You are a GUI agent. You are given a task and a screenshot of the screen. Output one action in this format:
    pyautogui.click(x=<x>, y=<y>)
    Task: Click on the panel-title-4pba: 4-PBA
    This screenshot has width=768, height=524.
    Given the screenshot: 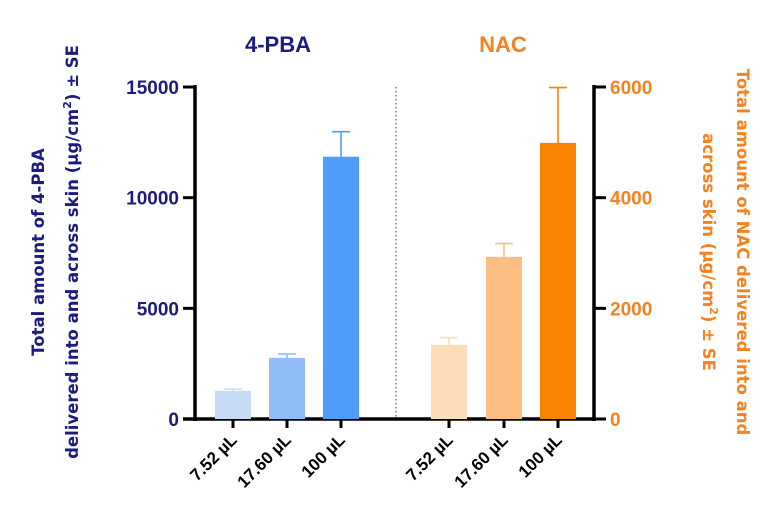 What is the action you would take?
    pyautogui.click(x=278, y=44)
    